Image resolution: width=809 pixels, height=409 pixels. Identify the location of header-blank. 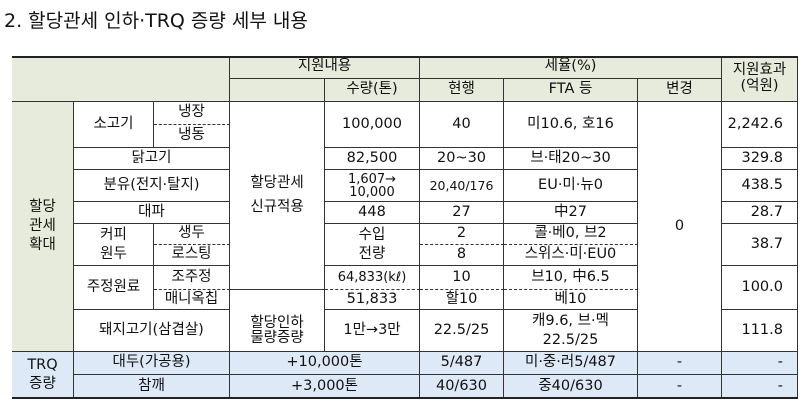
(121, 79).